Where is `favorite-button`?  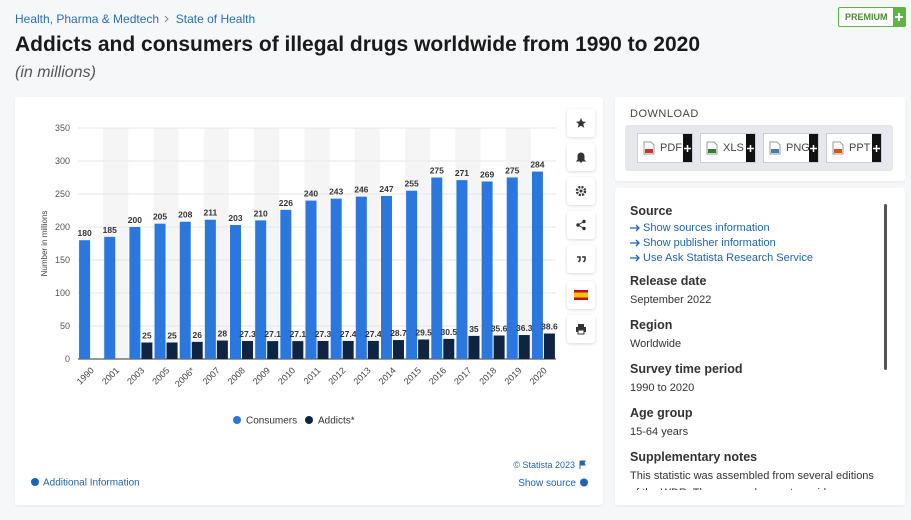 favorite-button is located at coordinates (581, 123).